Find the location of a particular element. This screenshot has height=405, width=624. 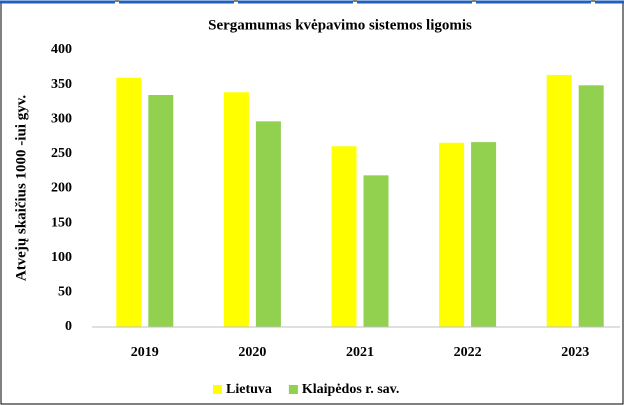

y-tick-label: 0 is located at coordinates (68, 326).